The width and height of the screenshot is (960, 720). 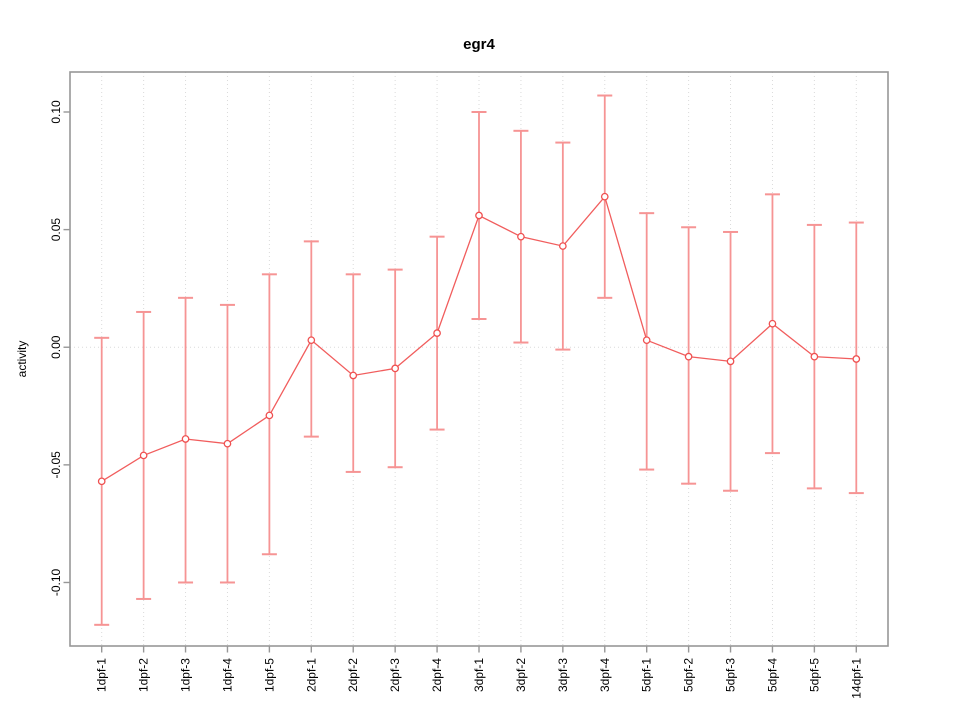 I want to click on y-tick-label: -0.05, so click(x=56, y=465).